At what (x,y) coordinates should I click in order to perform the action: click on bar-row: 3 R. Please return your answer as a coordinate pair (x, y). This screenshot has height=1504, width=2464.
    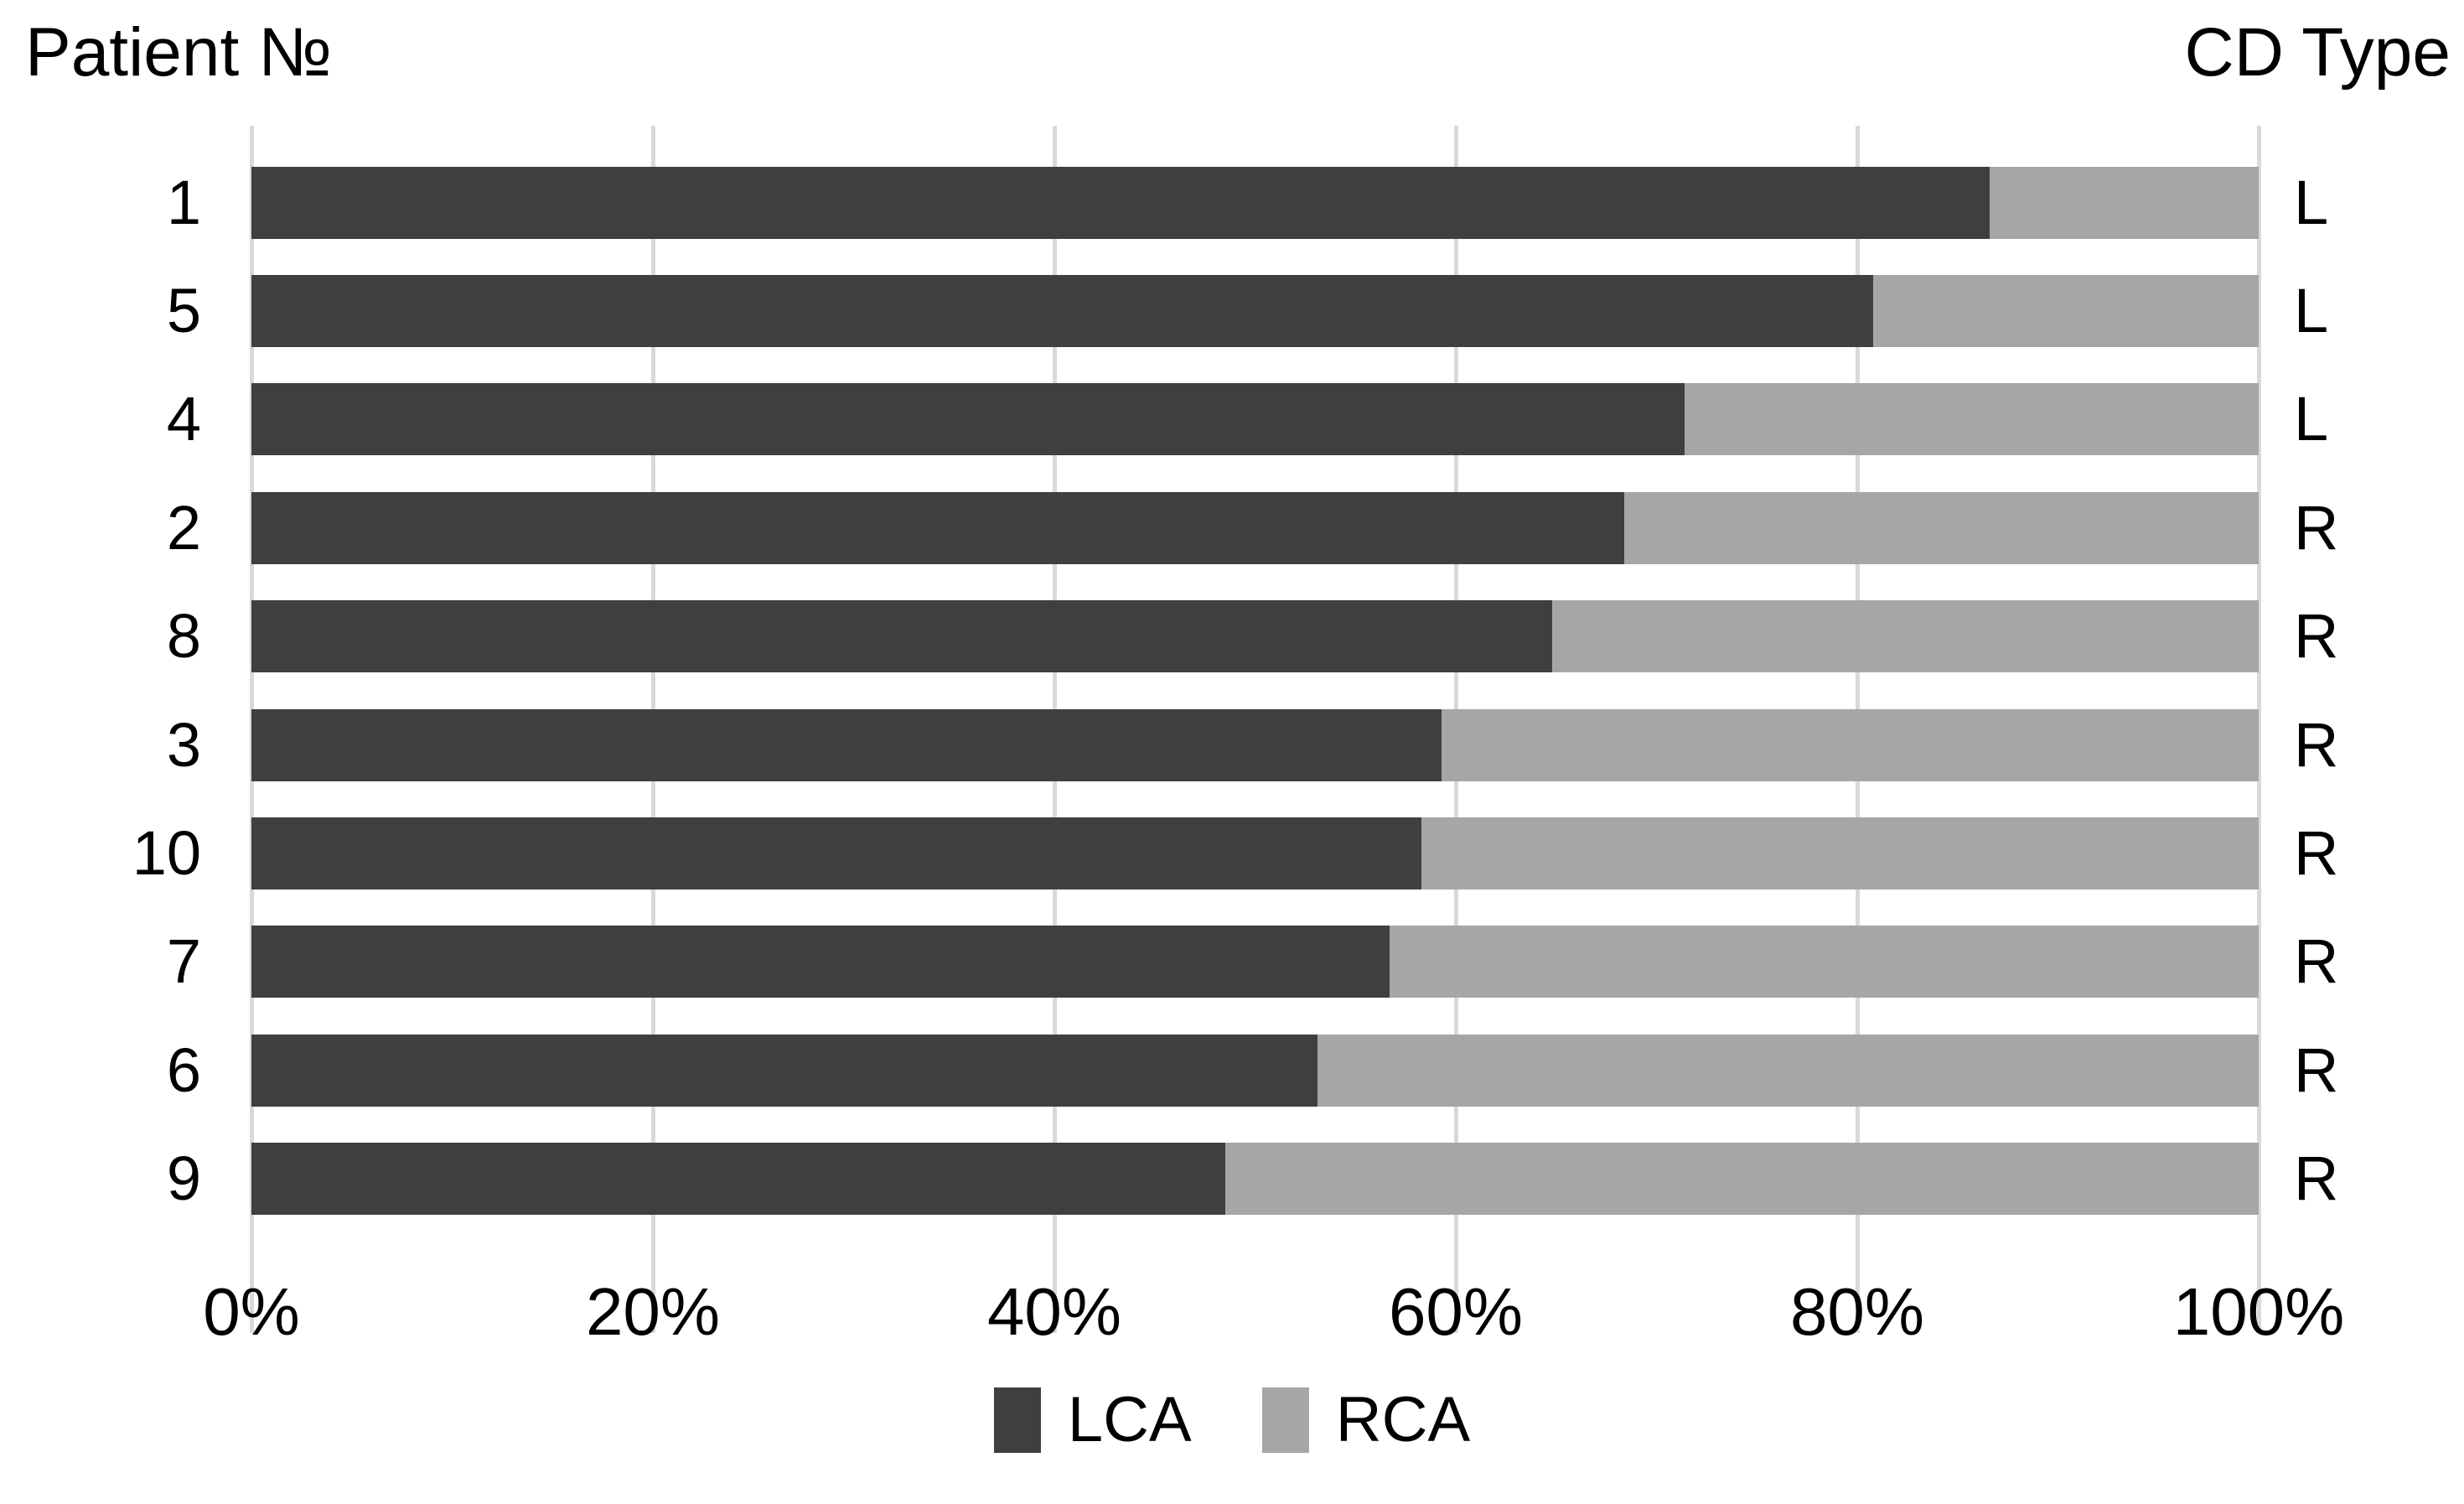
    Looking at the image, I should click on (1252, 745).